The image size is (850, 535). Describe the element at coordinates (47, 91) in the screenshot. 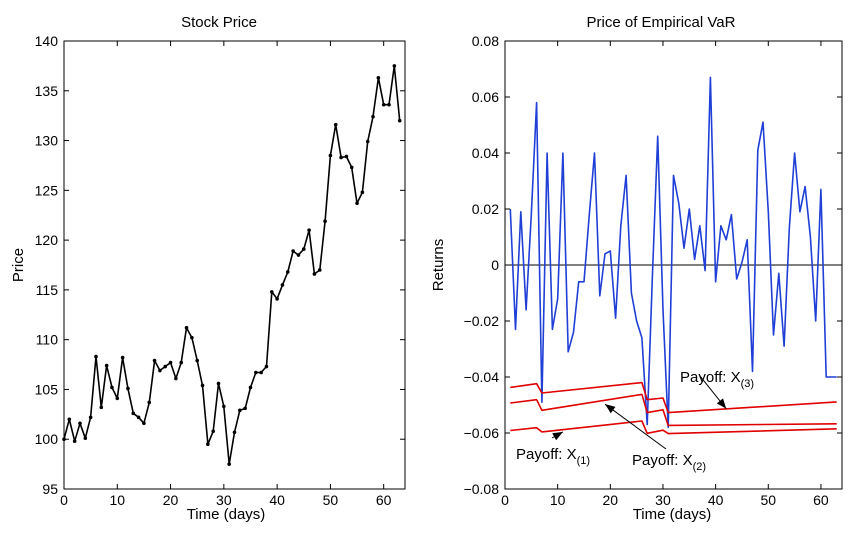

I see `y-tick-label: 135` at that location.